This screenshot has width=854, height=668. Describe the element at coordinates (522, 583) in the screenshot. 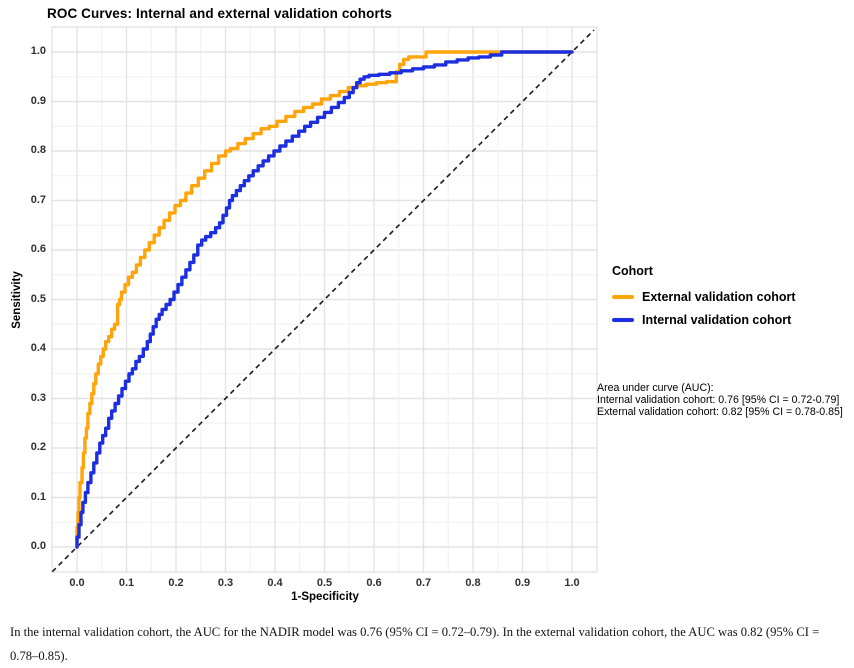

I see `x-tick-label: 0.9` at that location.